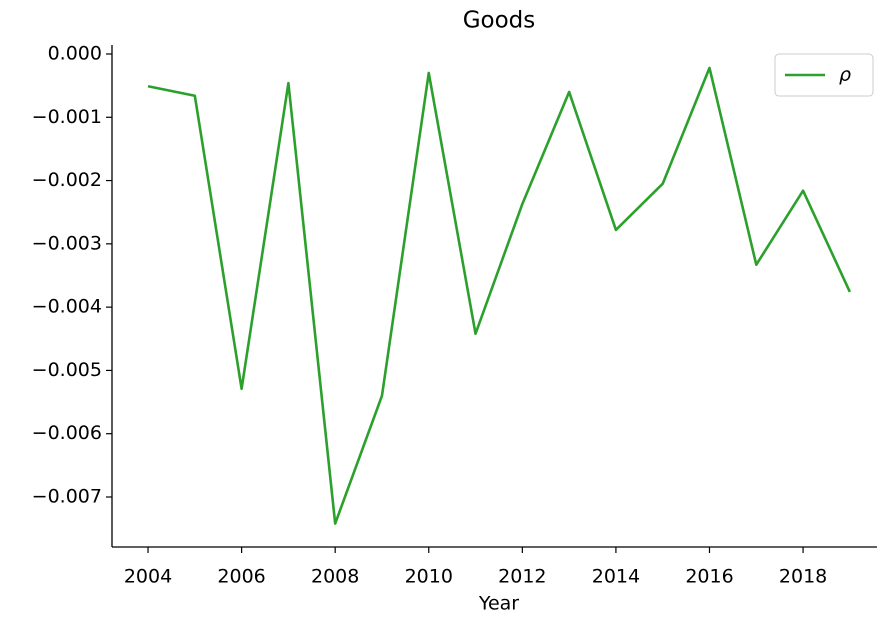 The height and width of the screenshot is (618, 878). What do you see at coordinates (522, 577) in the screenshot?
I see `x-tick-label: 2012` at bounding box center [522, 577].